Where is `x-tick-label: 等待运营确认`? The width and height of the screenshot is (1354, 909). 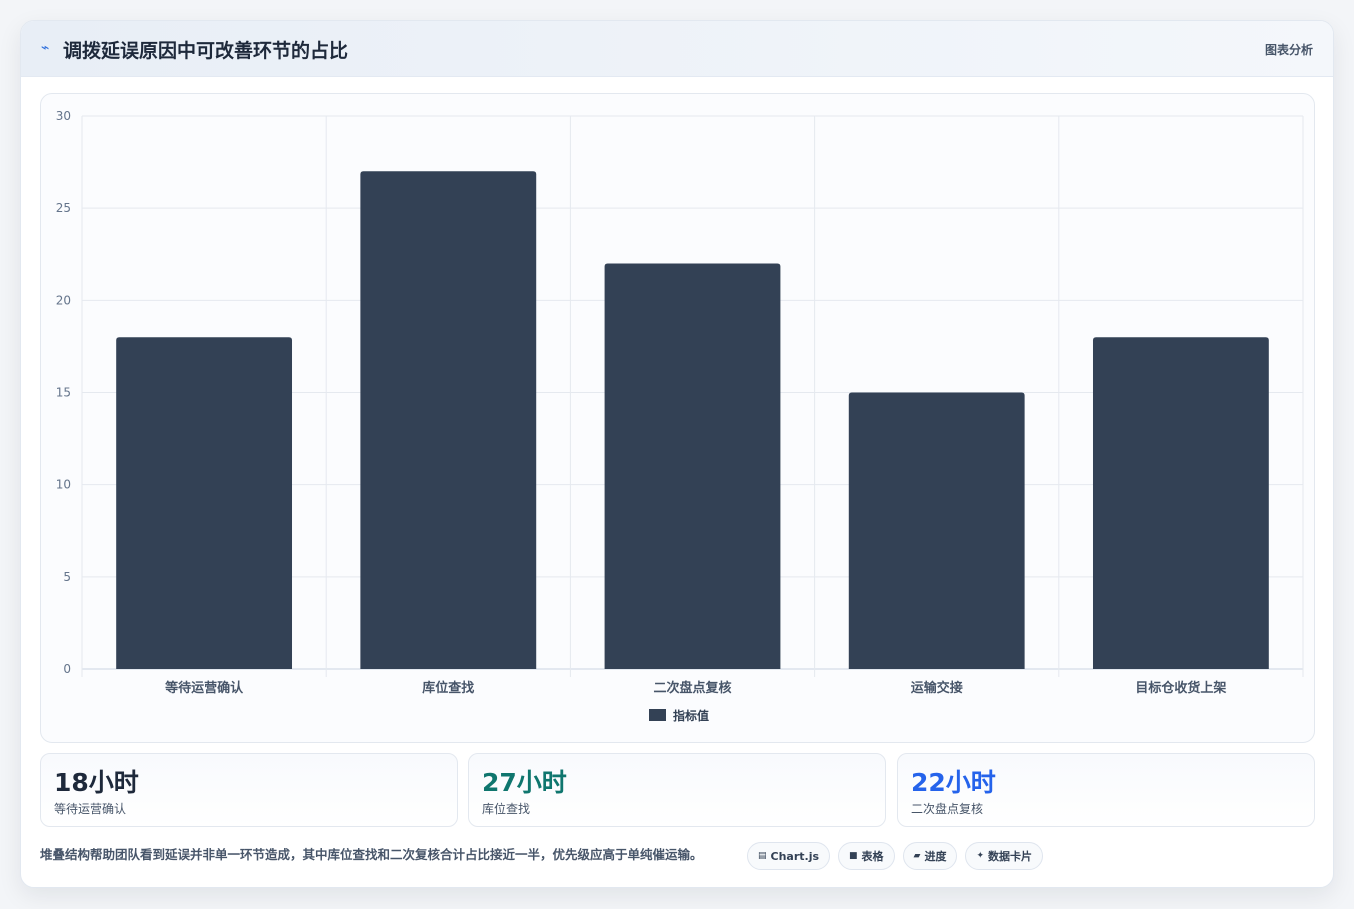 x-tick-label: 等待运营确认 is located at coordinates (204, 688).